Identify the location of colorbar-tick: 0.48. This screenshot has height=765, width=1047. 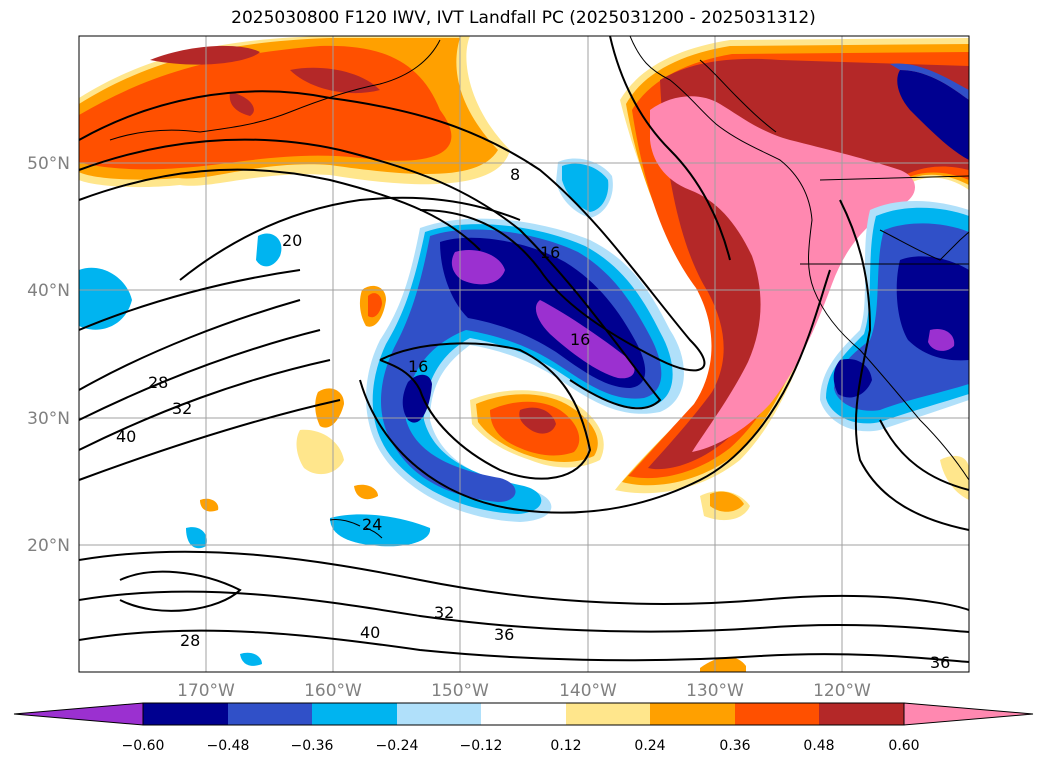
(818, 746).